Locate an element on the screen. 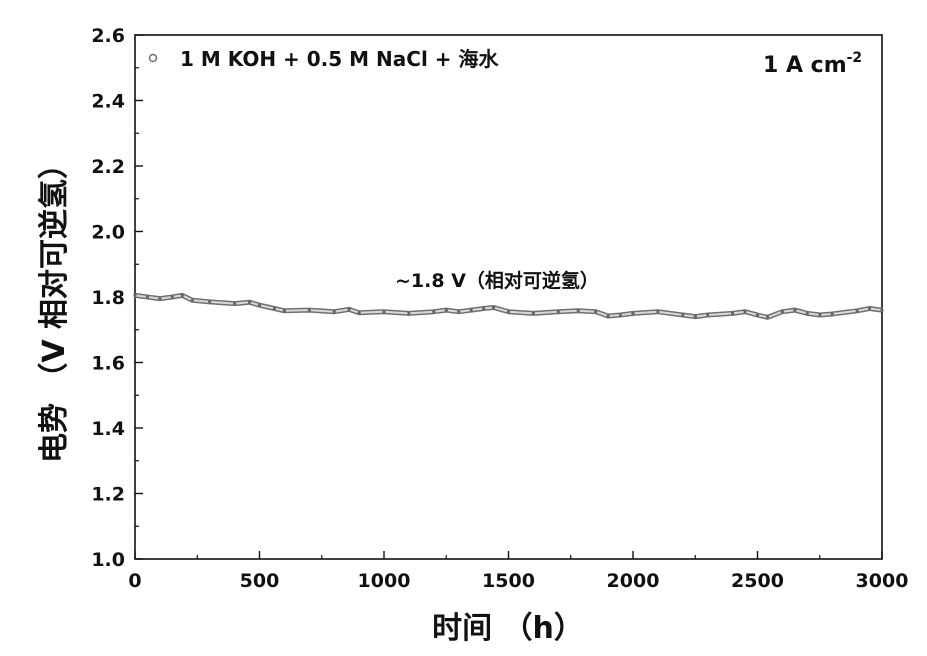  x-tick-label: 2000 is located at coordinates (633, 581).